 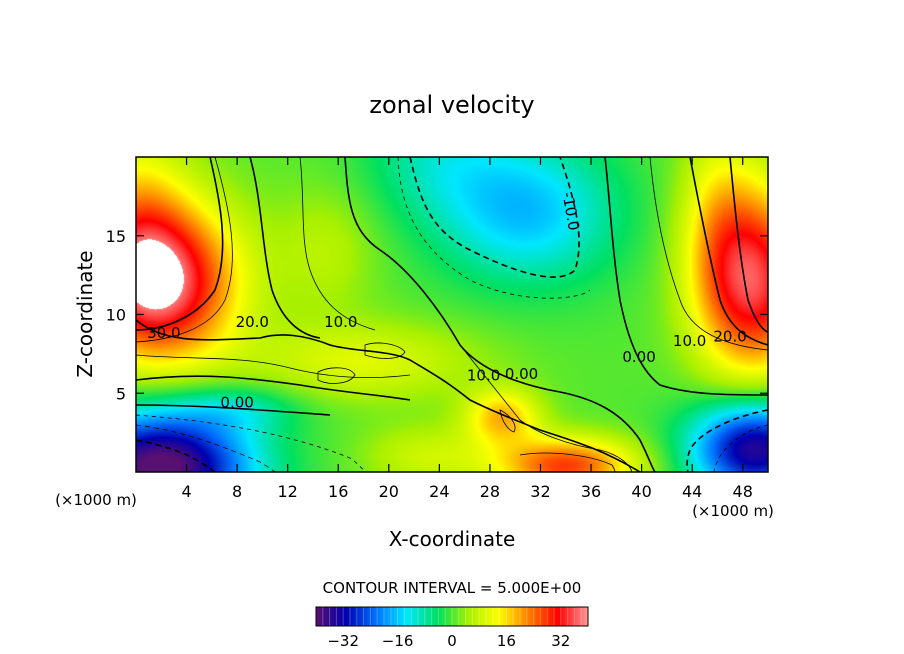 I want to click on x-tick-label: 24, so click(x=439, y=491).